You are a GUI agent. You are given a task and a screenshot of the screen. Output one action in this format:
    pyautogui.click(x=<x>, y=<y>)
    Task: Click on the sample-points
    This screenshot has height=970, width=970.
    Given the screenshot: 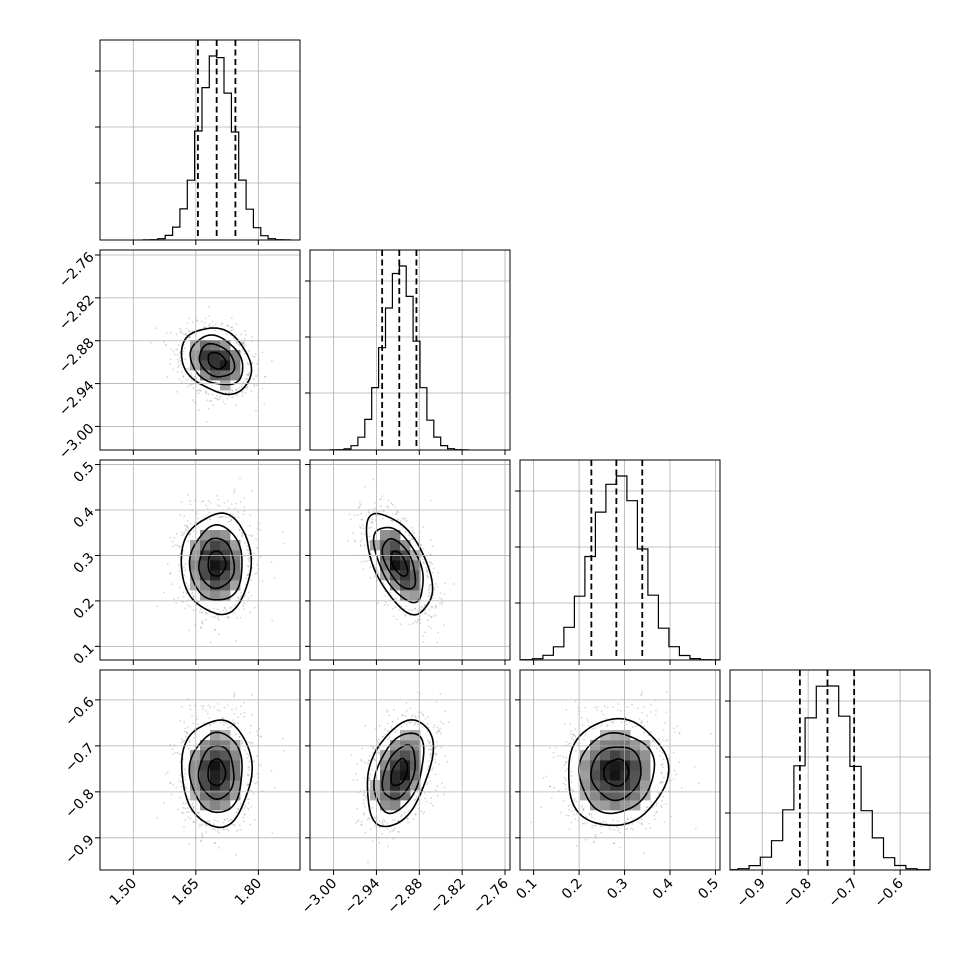 What is the action you would take?
    pyautogui.click(x=220, y=774)
    